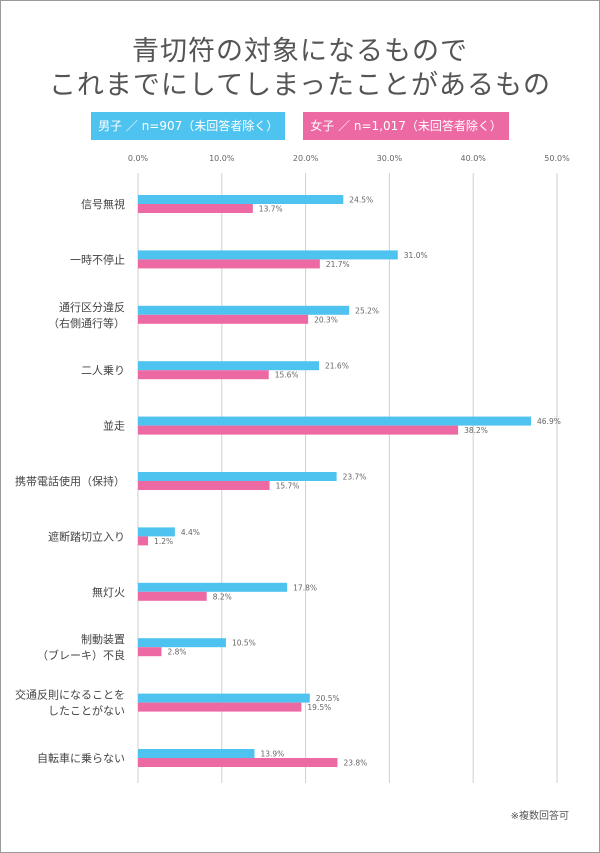  I want to click on category-label: したことがない, so click(86, 711).